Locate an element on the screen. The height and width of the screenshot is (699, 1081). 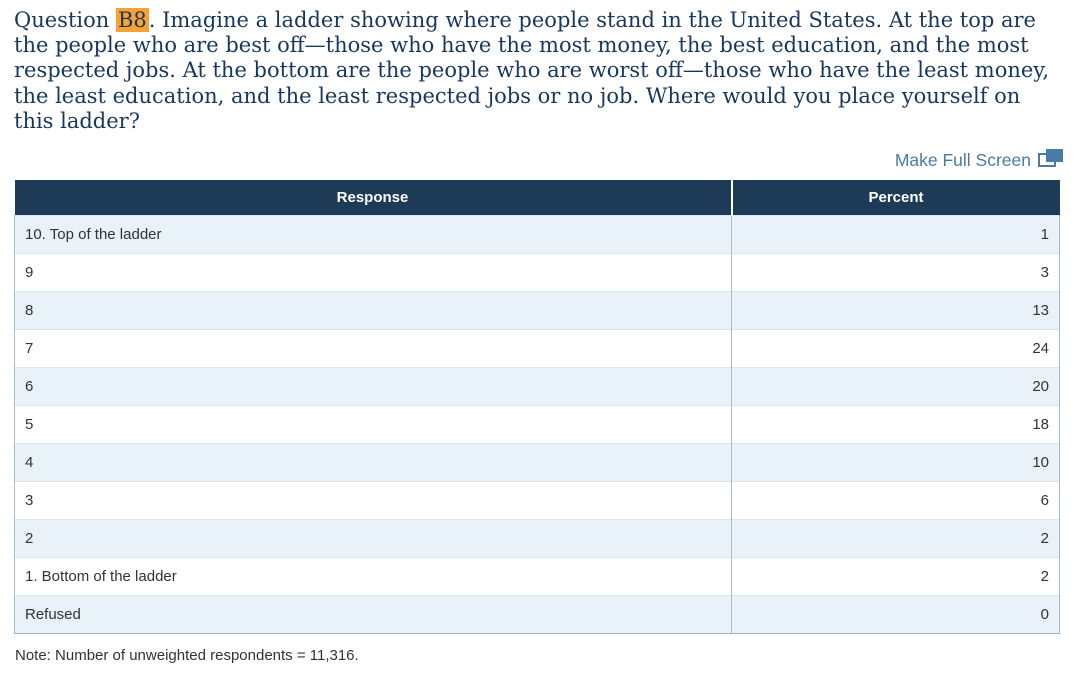
column-header-percent: Percent is located at coordinates (895, 197).